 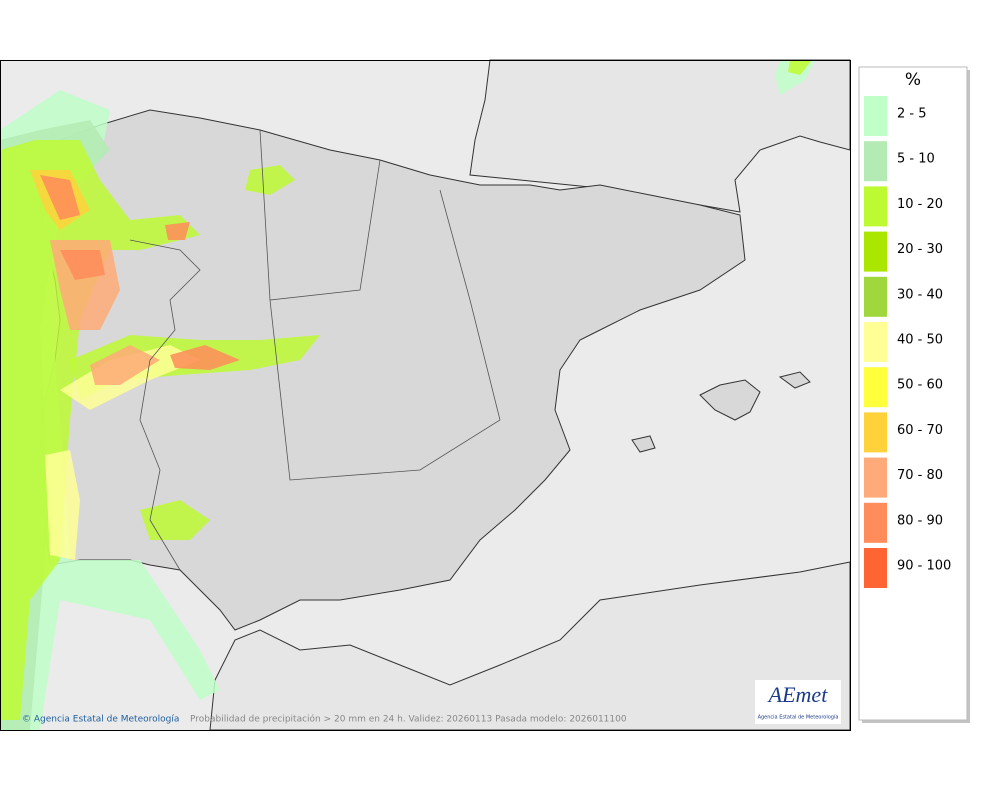 What do you see at coordinates (920, 294) in the screenshot?
I see `legend-label: 30 - 40` at bounding box center [920, 294].